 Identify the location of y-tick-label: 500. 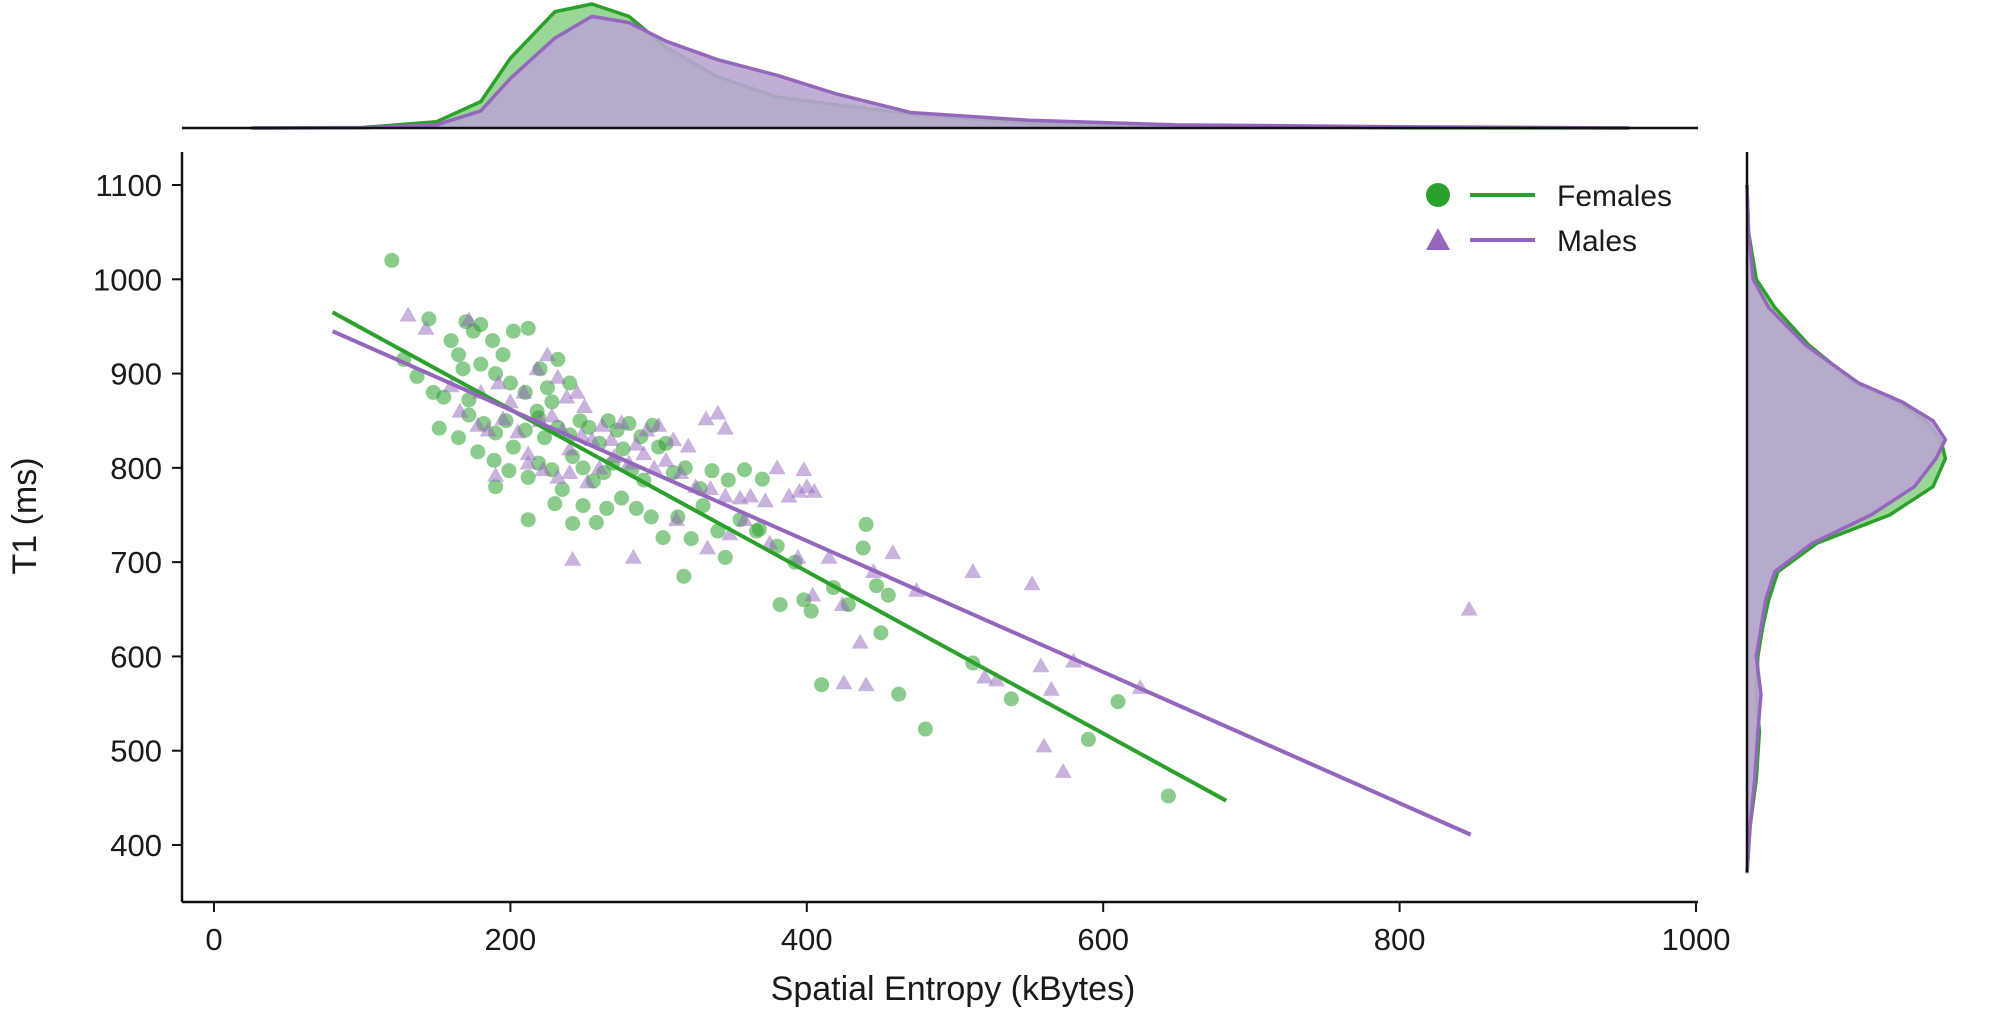
(136, 751).